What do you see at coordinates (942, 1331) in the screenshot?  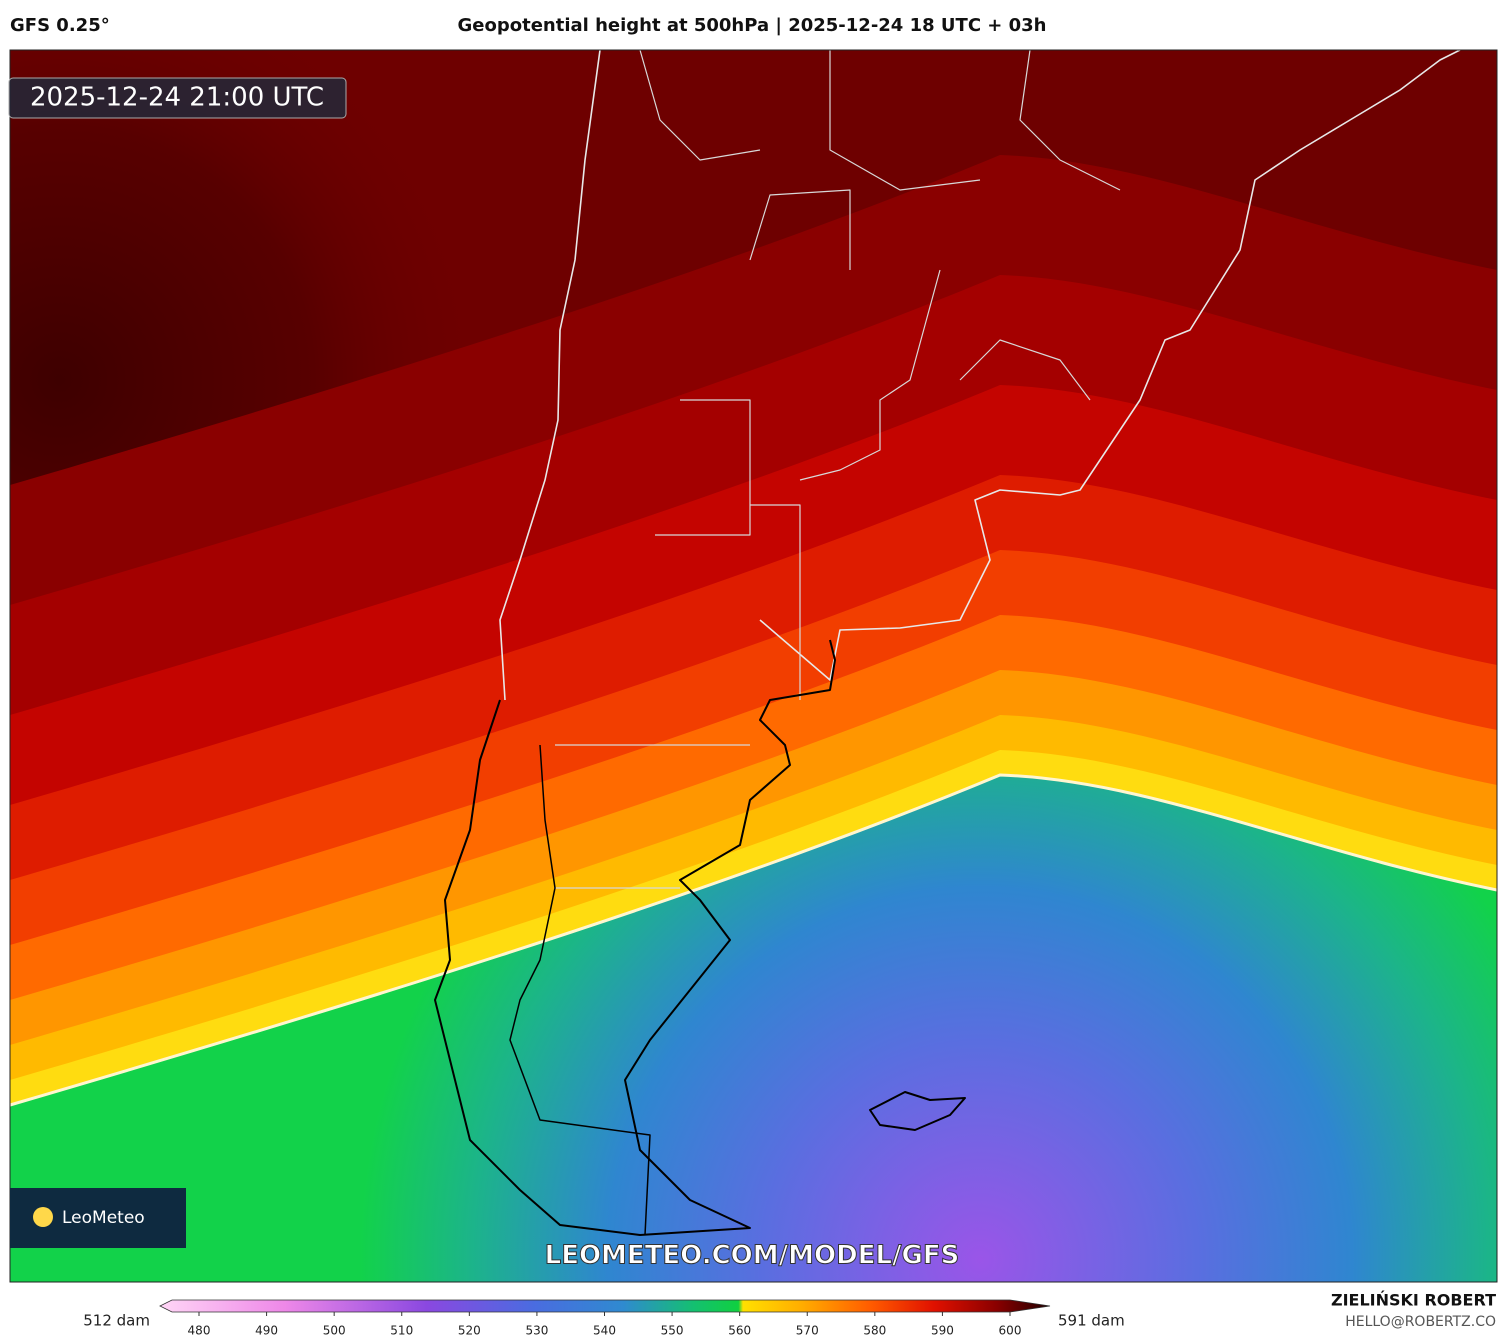 I see `colorbar-tick-label: 590` at bounding box center [942, 1331].